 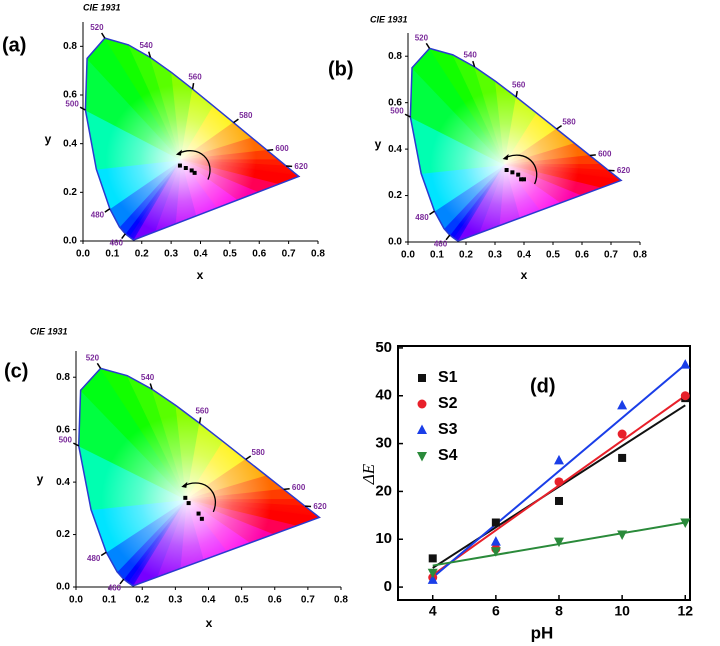 I want to click on legend-label: S4, so click(x=448, y=455).